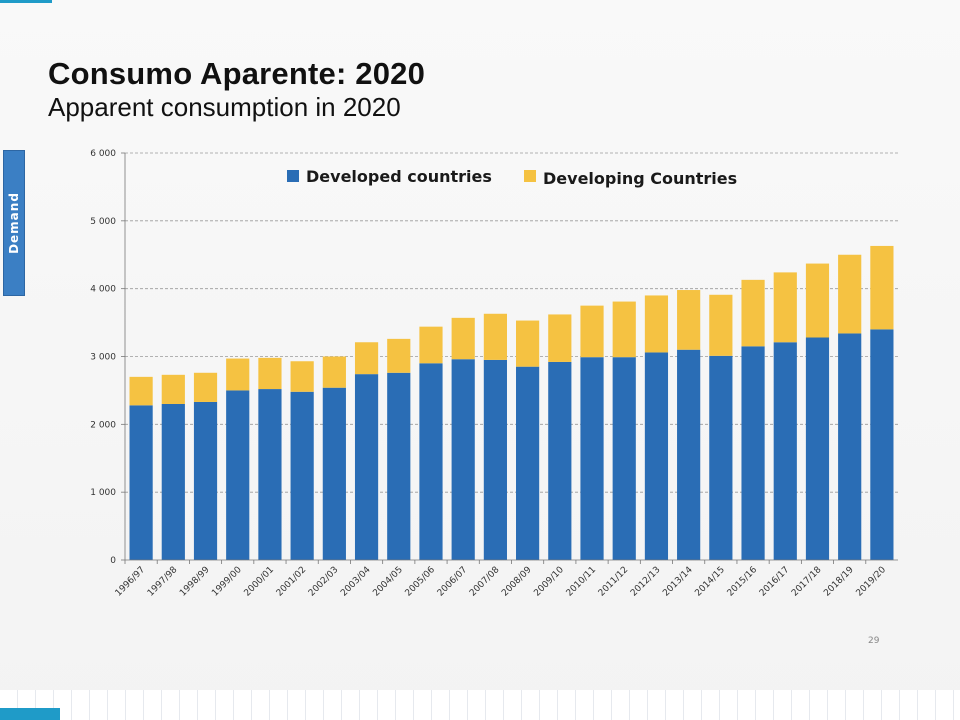 The width and height of the screenshot is (960, 720). Describe the element at coordinates (485, 582) in the screenshot. I see `x-tick-label: 2007/08` at that location.